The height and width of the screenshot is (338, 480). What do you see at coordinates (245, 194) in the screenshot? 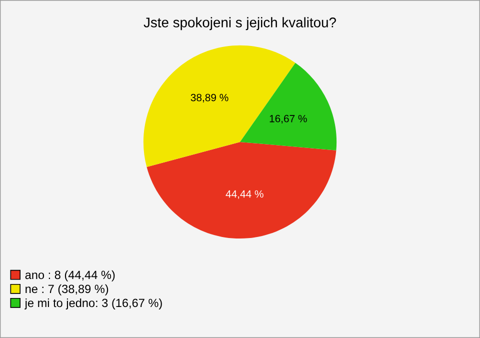
I see `data-label: 44,44 %` at bounding box center [245, 194].